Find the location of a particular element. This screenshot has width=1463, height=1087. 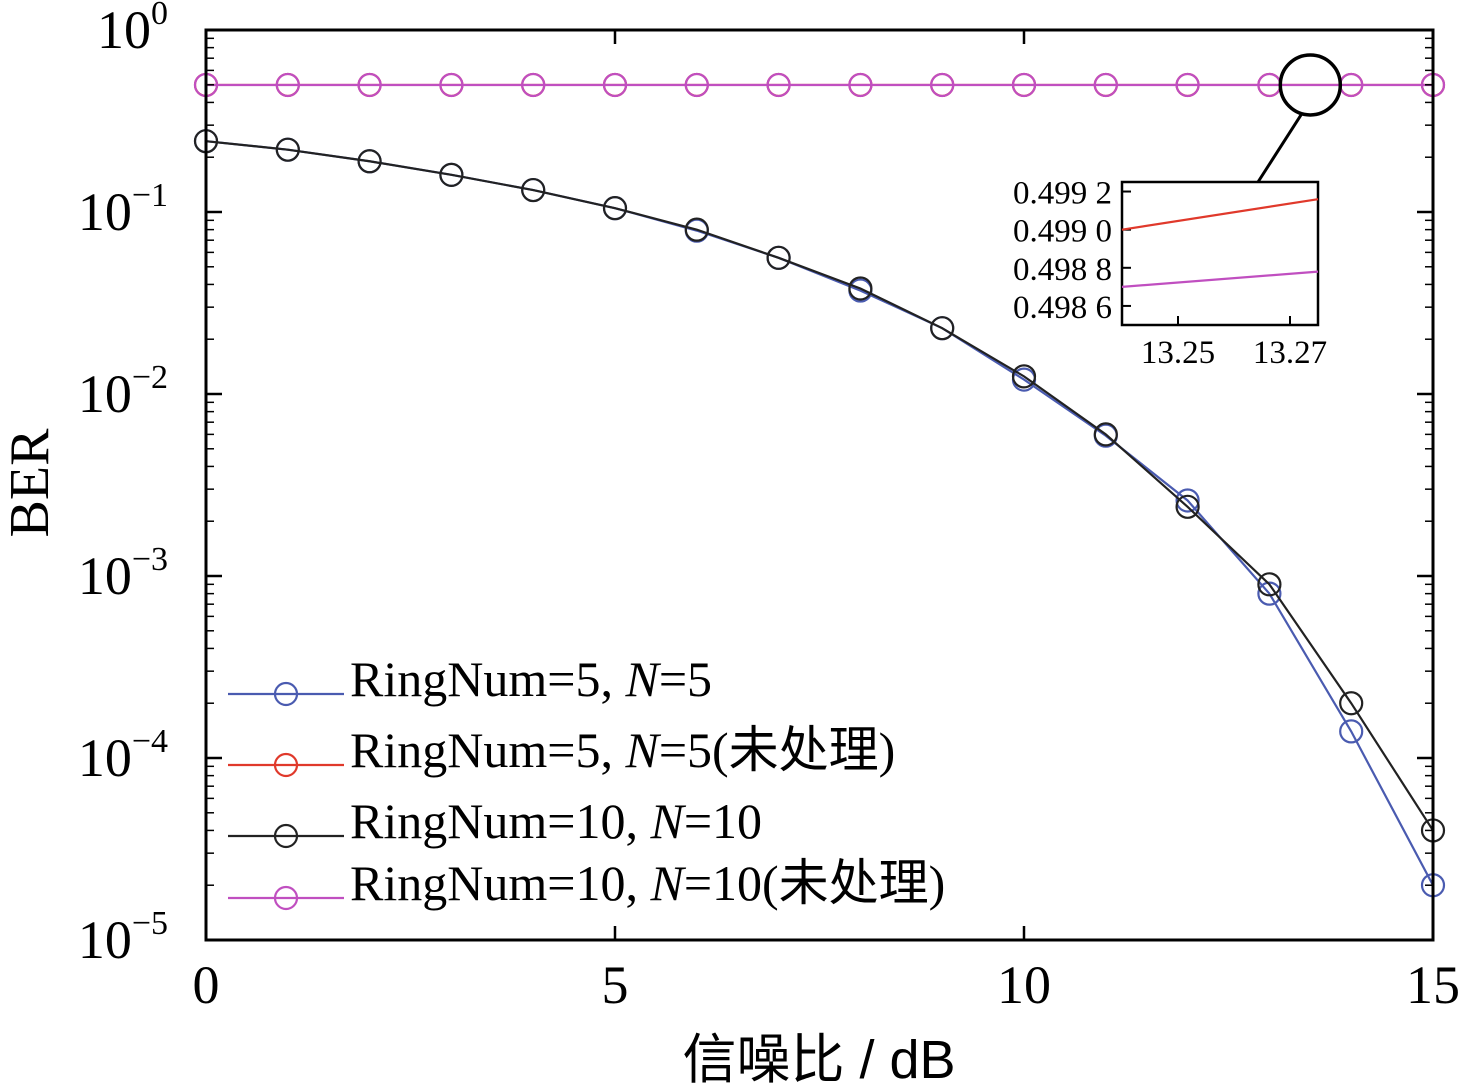

inset-zoom-plot: 0.499 20.499 00.498 80.498 6 13.25 13.27 is located at coordinates (1178, 212).